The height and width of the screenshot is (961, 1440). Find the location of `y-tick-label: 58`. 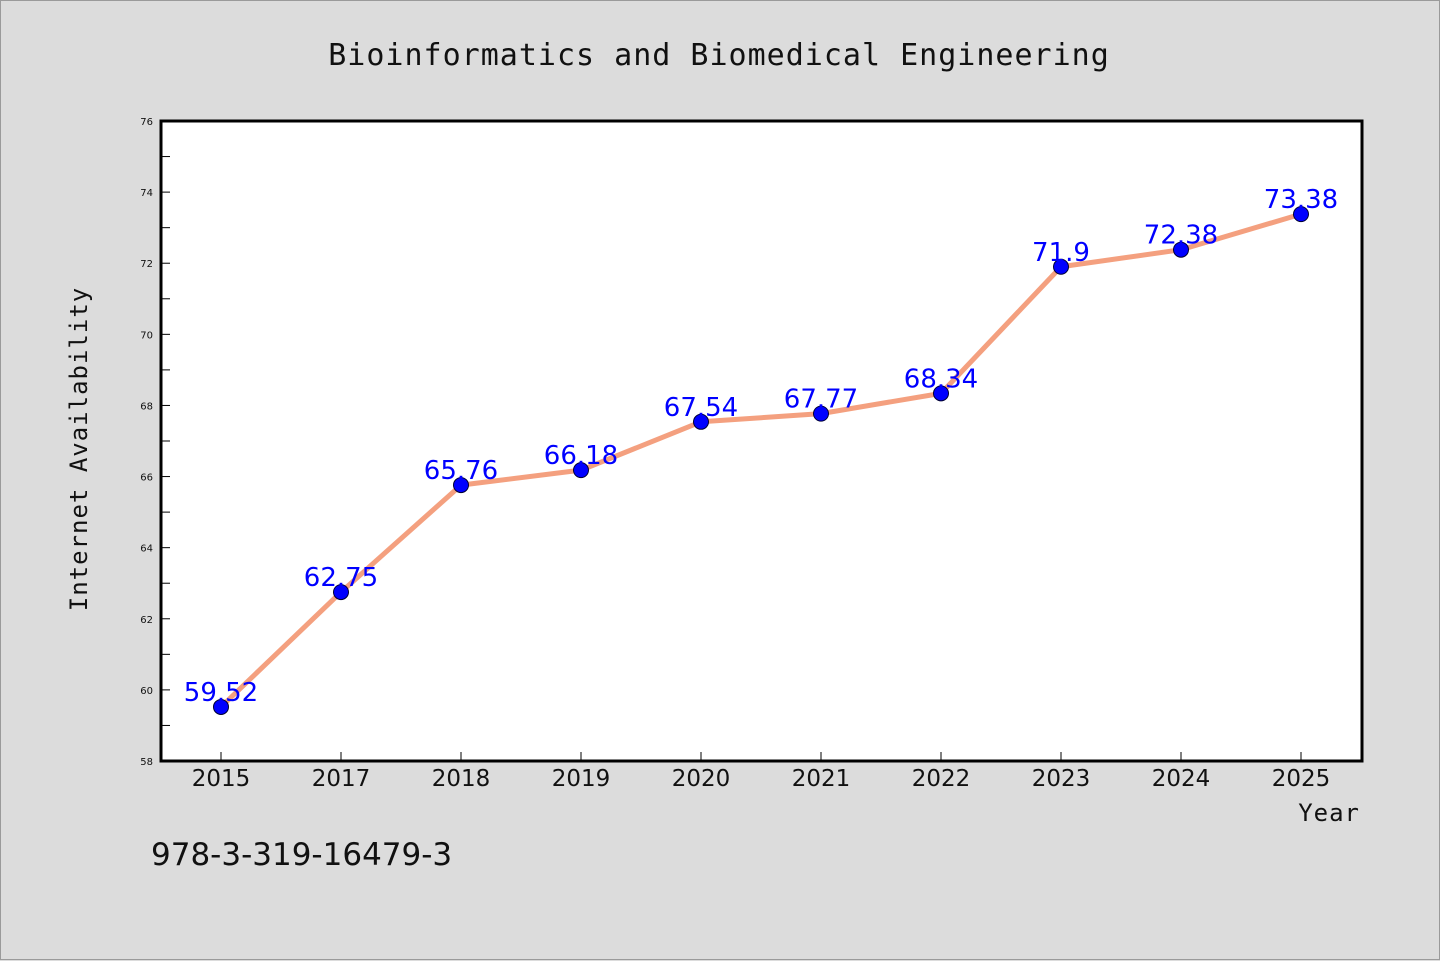

y-tick-label: 58 is located at coordinates (146, 762).